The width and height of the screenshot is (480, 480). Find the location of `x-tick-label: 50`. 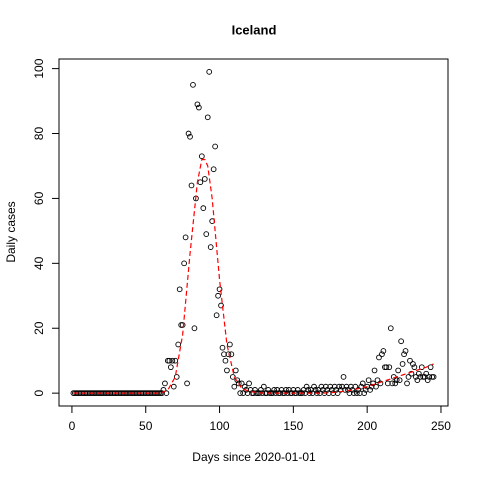

x-tick-label: 50 is located at coordinates (146, 426).